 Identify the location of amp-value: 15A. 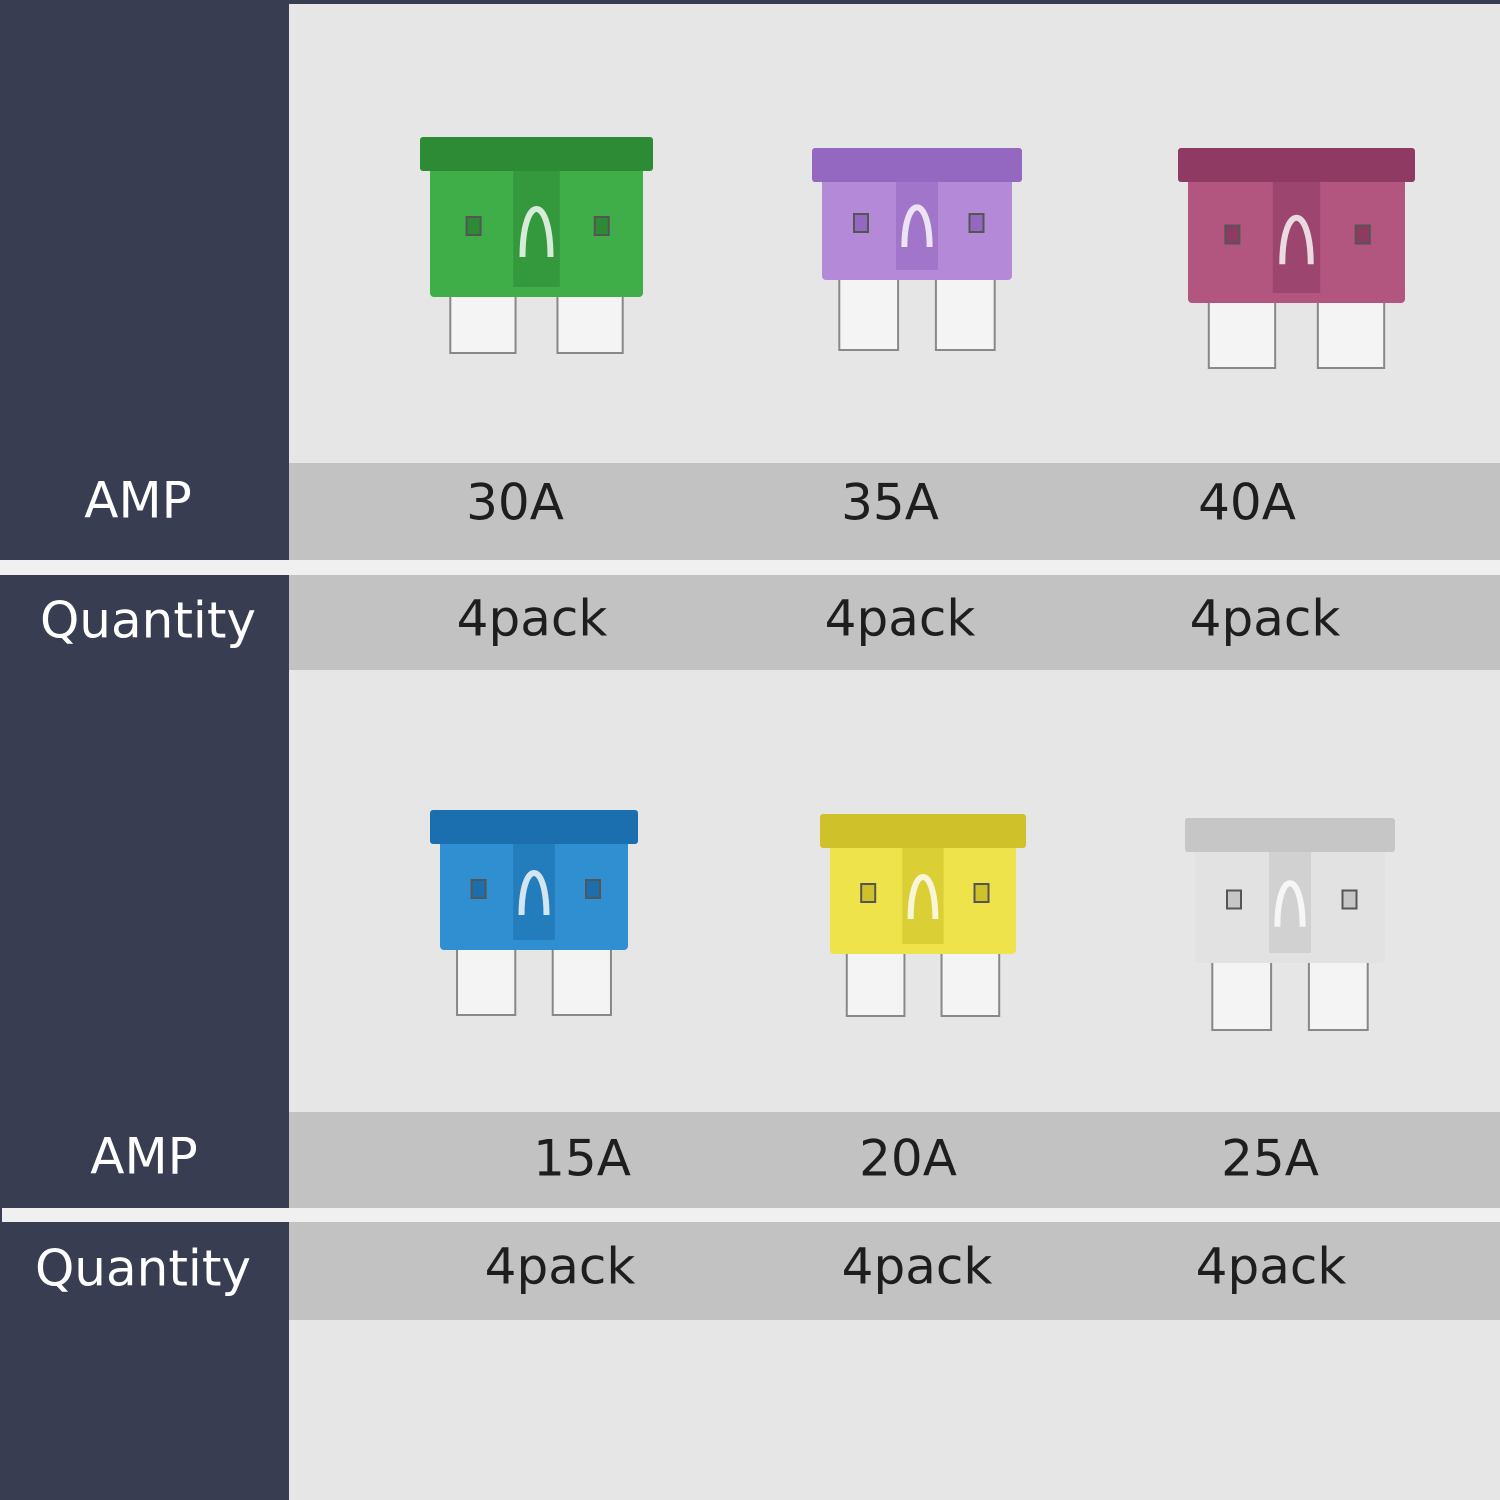
(582, 1159).